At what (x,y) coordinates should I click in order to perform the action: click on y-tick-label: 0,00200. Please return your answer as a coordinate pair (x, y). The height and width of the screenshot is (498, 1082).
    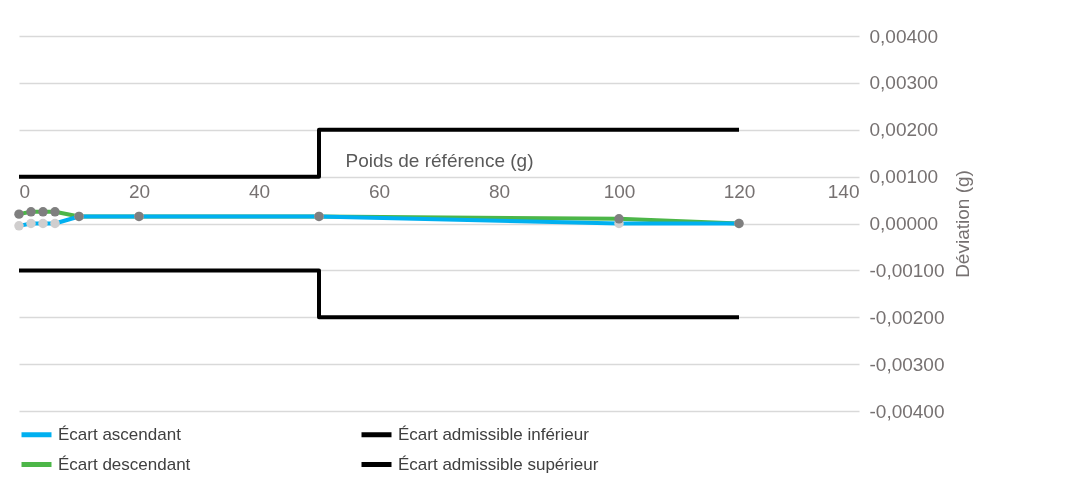
    Looking at the image, I should click on (904, 130).